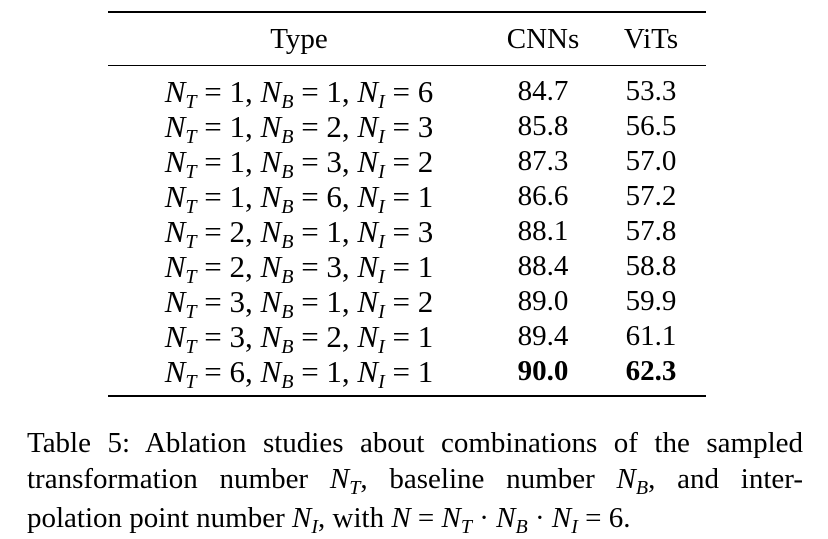 The width and height of the screenshot is (828, 539). I want to click on cnns-cell: 84.7, so click(543, 91).